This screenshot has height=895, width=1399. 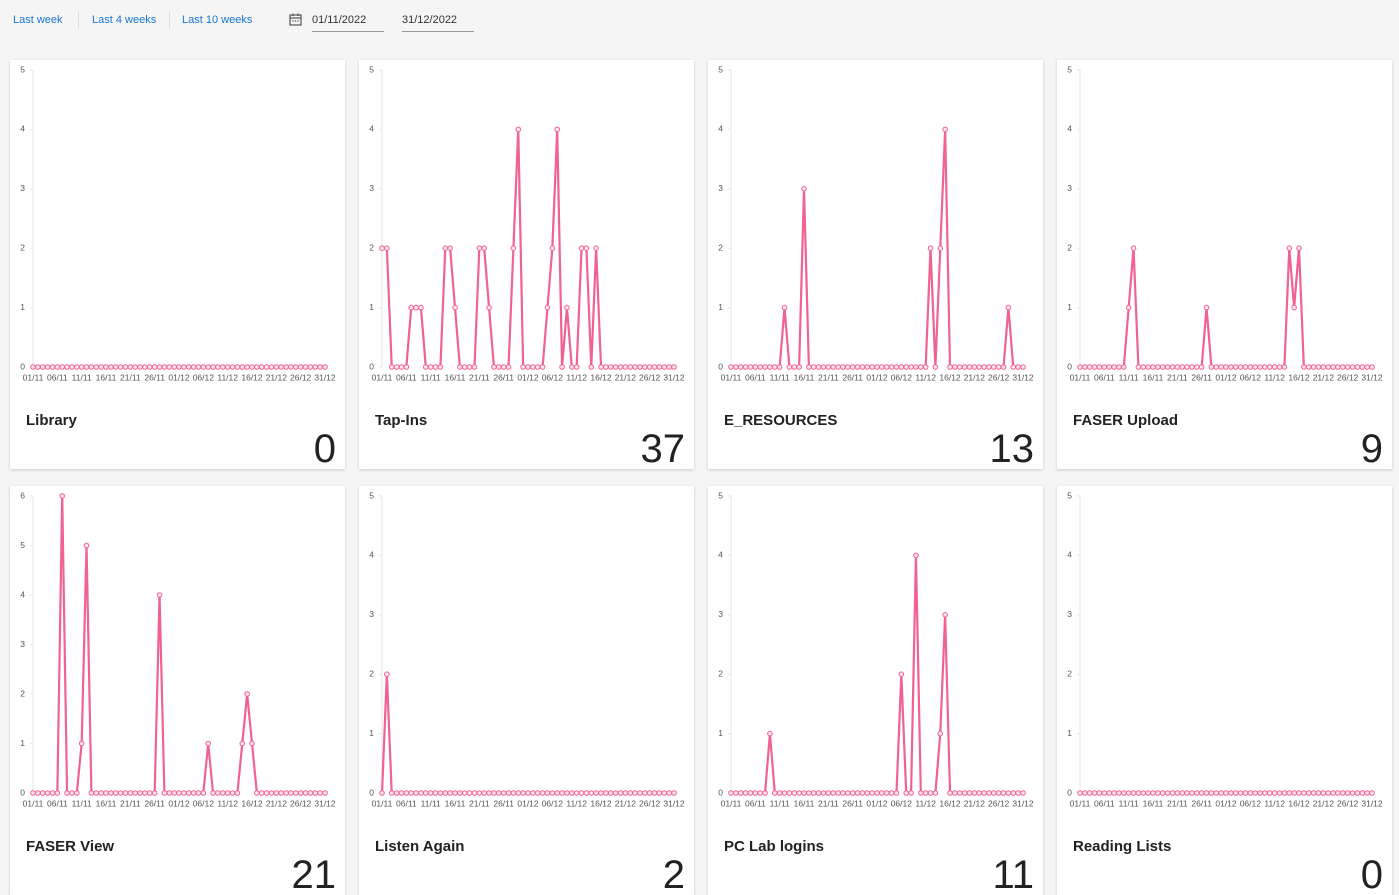 What do you see at coordinates (999, 803) in the screenshot?
I see `x-tick-label: 26/12` at bounding box center [999, 803].